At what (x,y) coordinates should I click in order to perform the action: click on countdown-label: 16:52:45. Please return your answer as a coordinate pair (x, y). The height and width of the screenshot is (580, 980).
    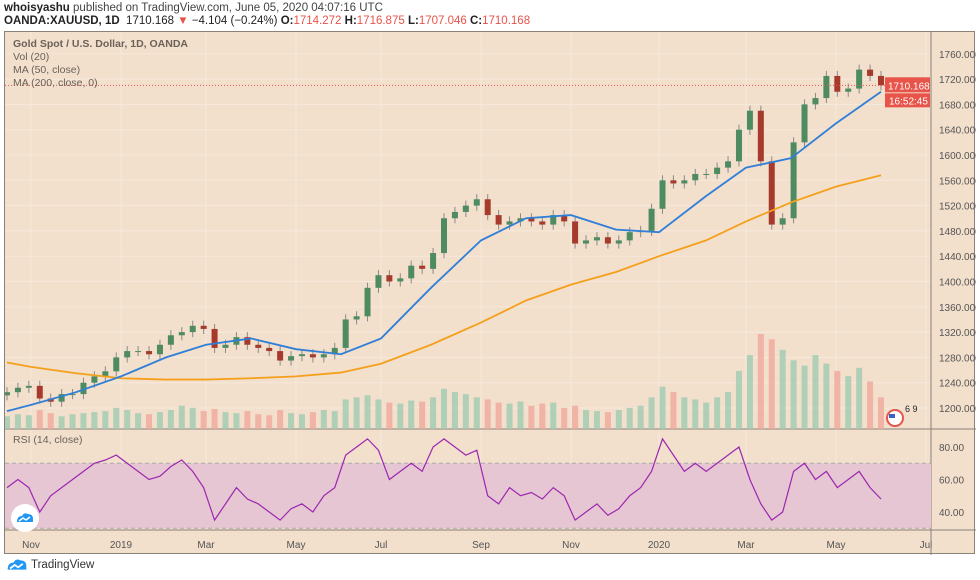
    Looking at the image, I should click on (908, 101).